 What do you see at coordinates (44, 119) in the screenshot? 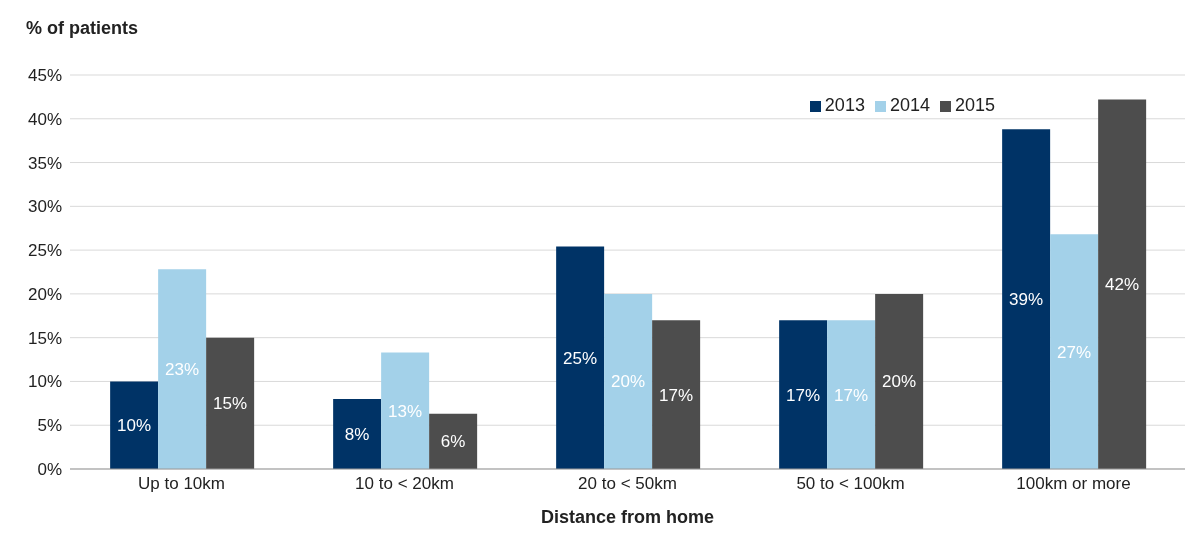
I see `y-tick-label: 40%` at bounding box center [44, 119].